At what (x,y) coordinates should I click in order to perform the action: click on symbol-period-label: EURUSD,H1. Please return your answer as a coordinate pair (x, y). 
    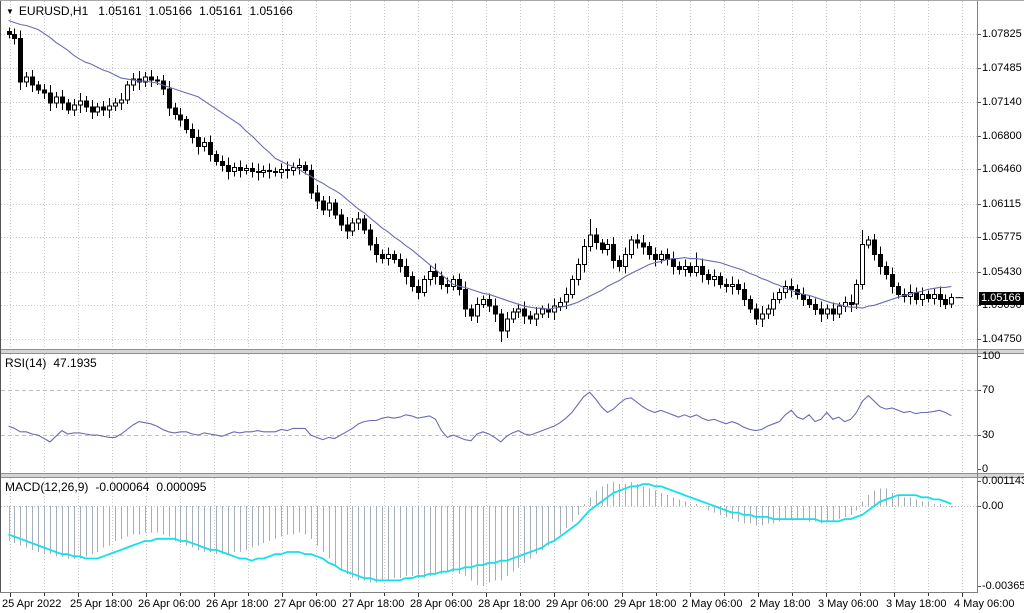
    Looking at the image, I should click on (53, 11).